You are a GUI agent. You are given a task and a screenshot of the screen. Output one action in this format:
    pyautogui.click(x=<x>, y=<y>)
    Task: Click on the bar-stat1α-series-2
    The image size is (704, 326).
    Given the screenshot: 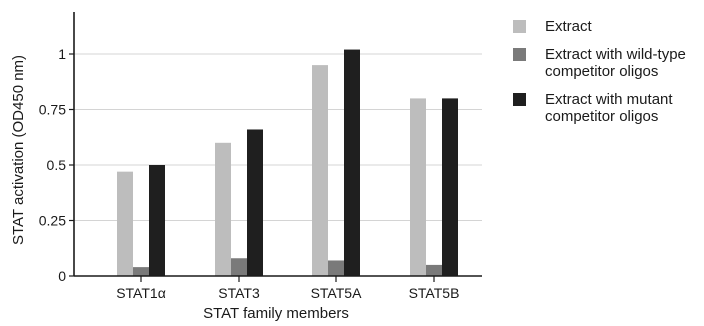 What is the action you would take?
    pyautogui.click(x=157, y=220)
    